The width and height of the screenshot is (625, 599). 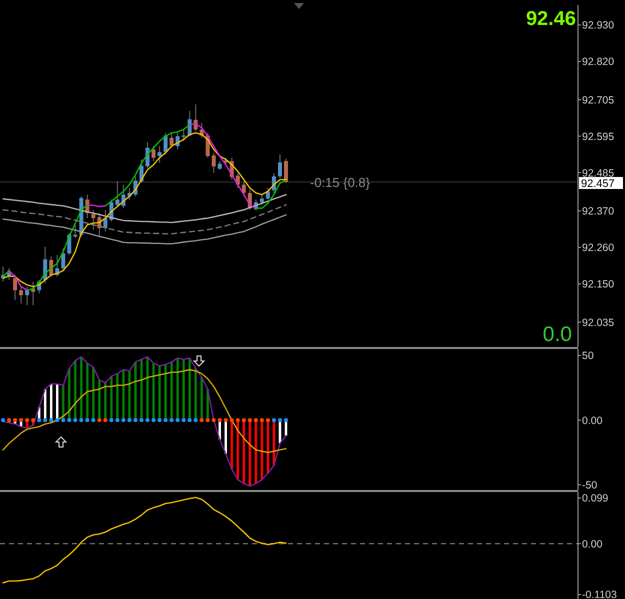 I want to click on annotation: -0:15 {0.8}, so click(x=340, y=182).